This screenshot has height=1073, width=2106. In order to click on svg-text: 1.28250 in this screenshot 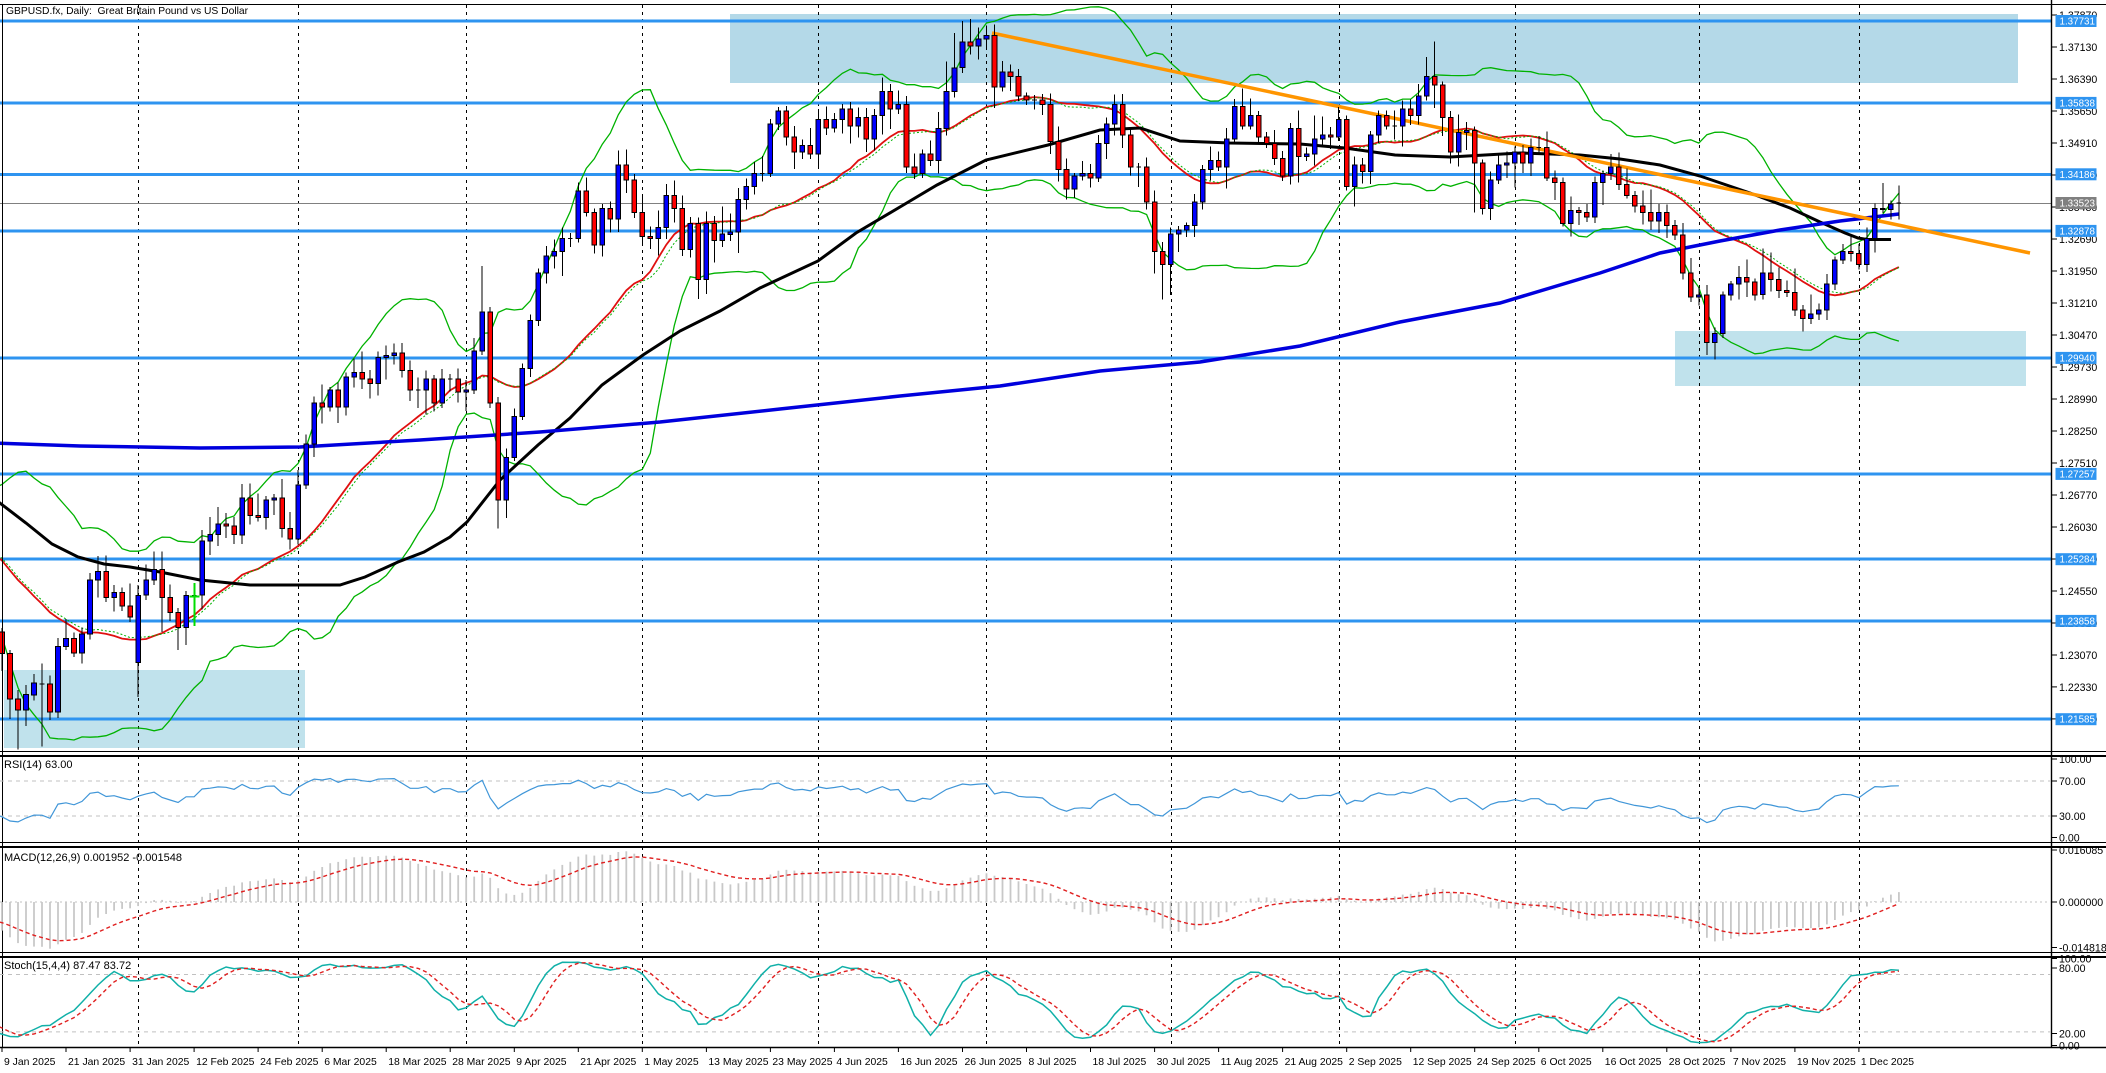, I will do `click(2078, 432)`.